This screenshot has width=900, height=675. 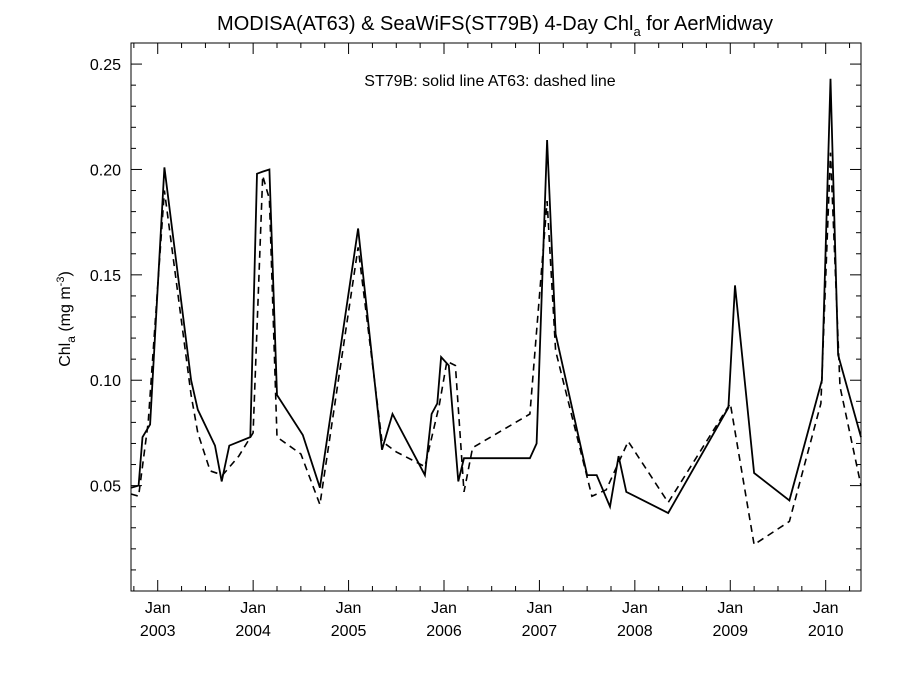 What do you see at coordinates (635, 631) in the screenshot?
I see `x-tick-year: 2008` at bounding box center [635, 631].